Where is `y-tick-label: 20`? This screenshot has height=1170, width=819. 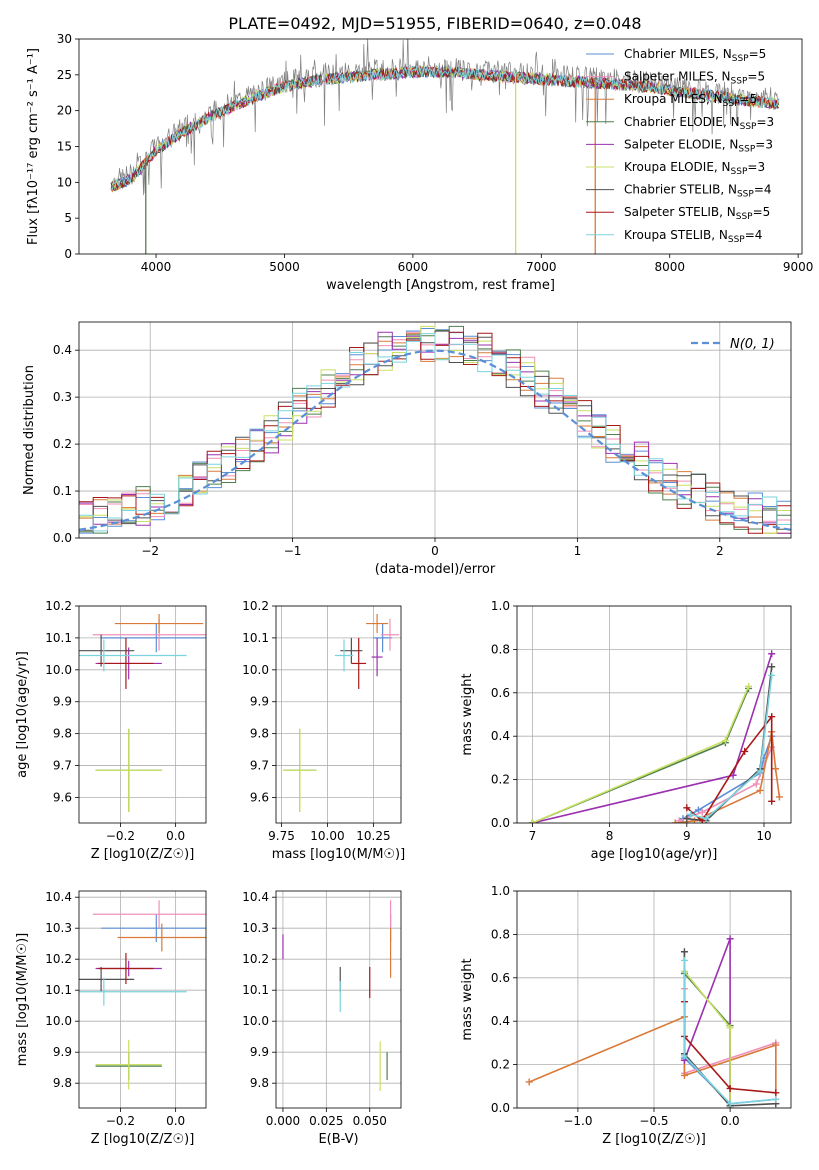 y-tick-label: 20 is located at coordinates (64, 111).